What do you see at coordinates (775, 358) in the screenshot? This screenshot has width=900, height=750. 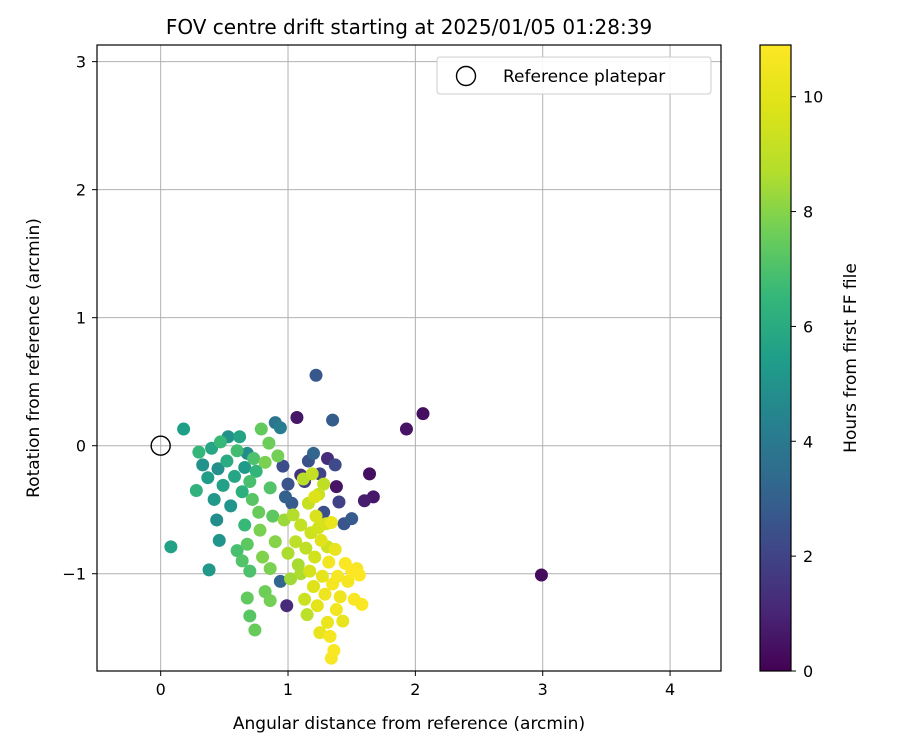 I see `colorbar` at bounding box center [775, 358].